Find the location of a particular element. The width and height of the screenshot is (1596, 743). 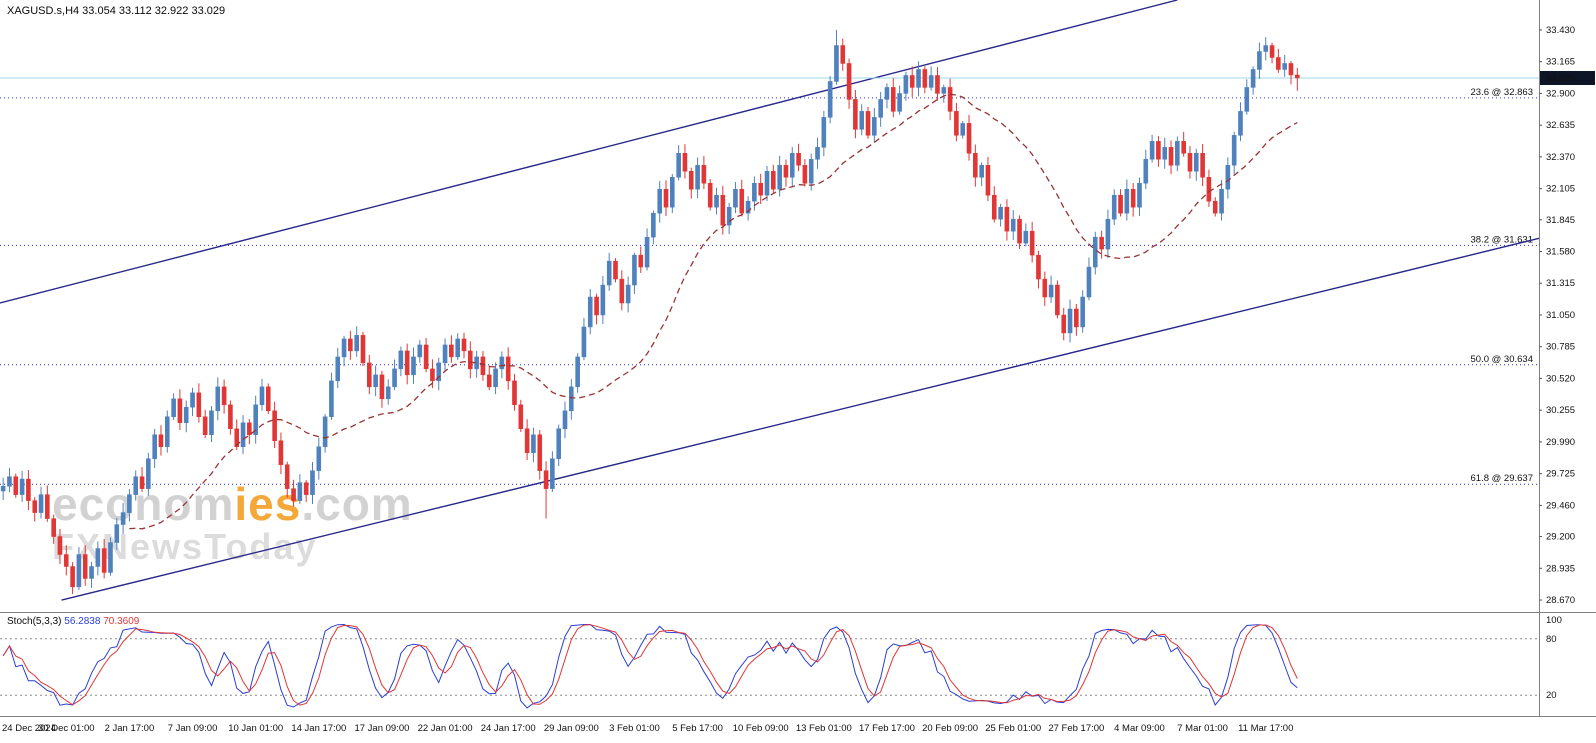

stochastic-pane: 100 80 20 is located at coordinates (781, 662).